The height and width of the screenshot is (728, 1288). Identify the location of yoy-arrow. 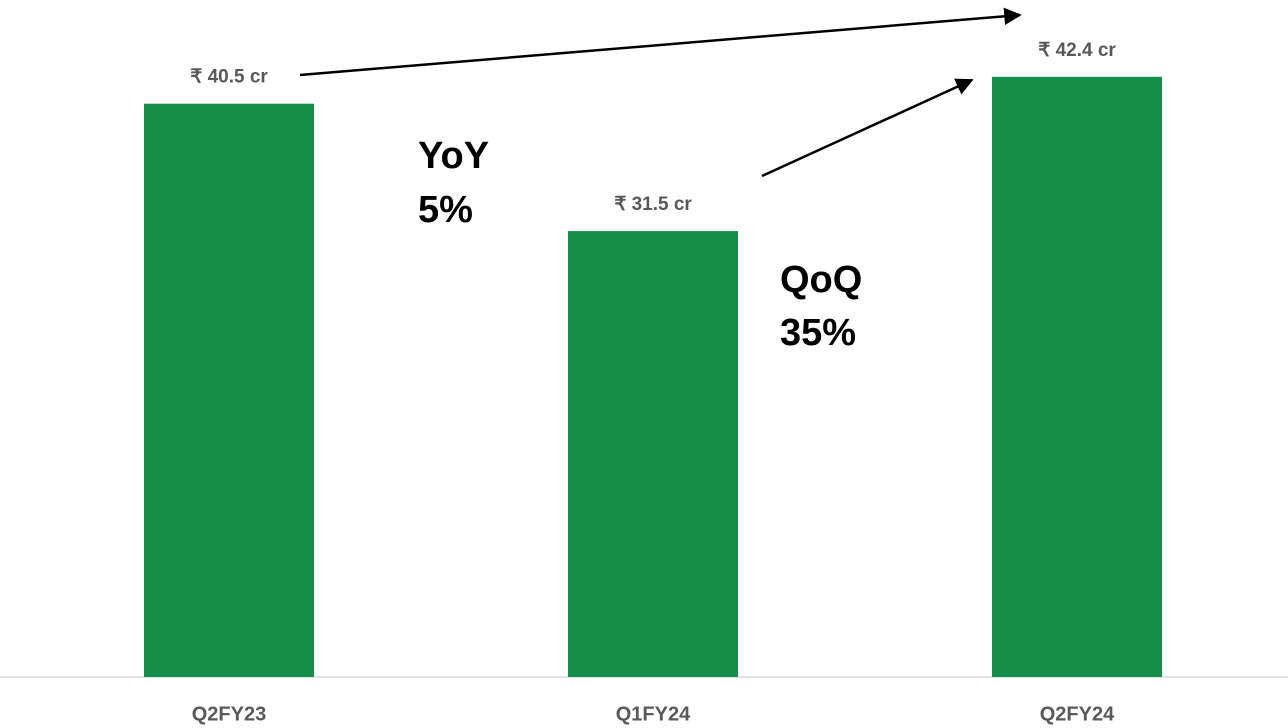
(660, 42).